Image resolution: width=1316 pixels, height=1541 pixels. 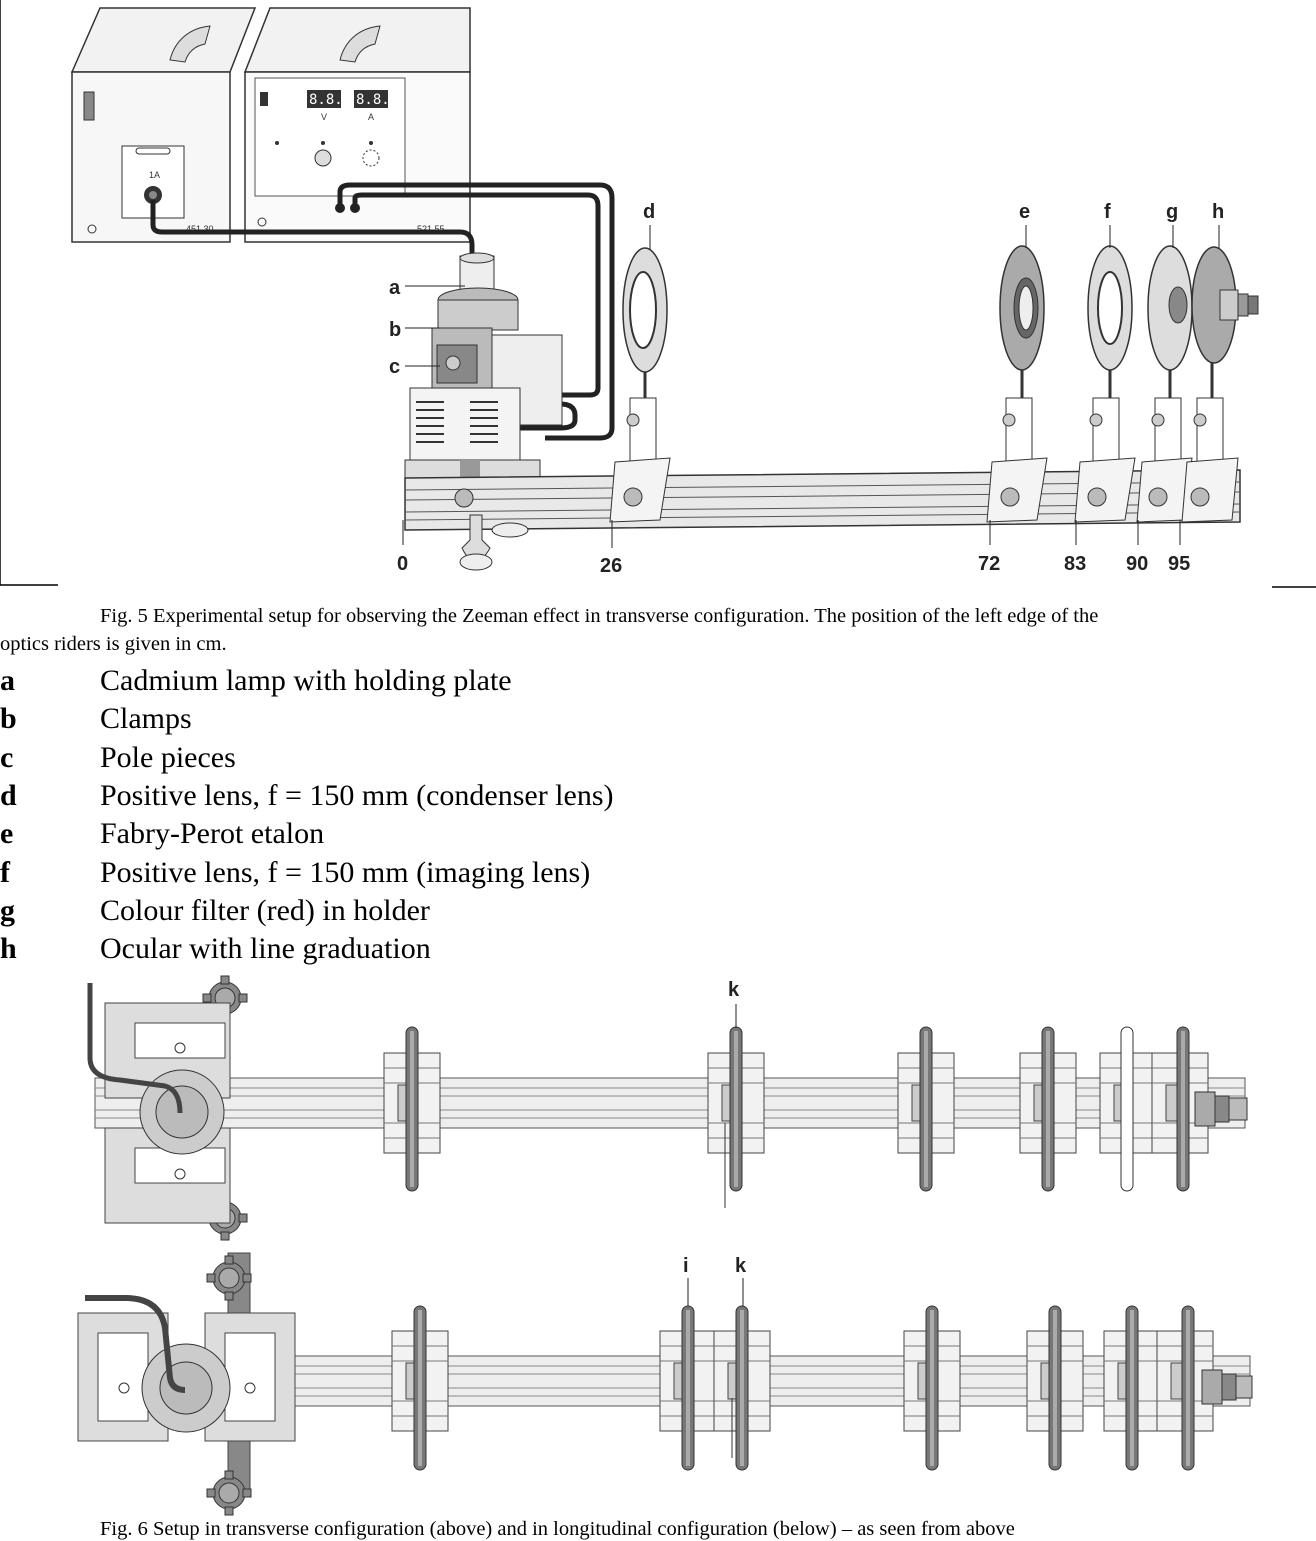 What do you see at coordinates (395, 330) in the screenshot?
I see `label-b: b` at bounding box center [395, 330].